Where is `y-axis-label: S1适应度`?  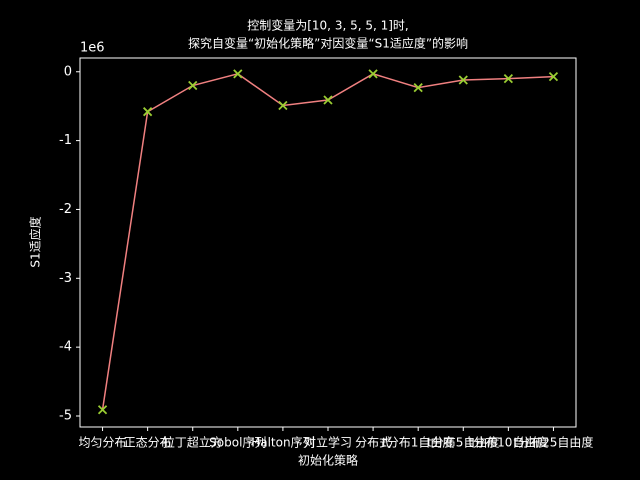 y-axis-label: S1适应度 is located at coordinates (35, 241).